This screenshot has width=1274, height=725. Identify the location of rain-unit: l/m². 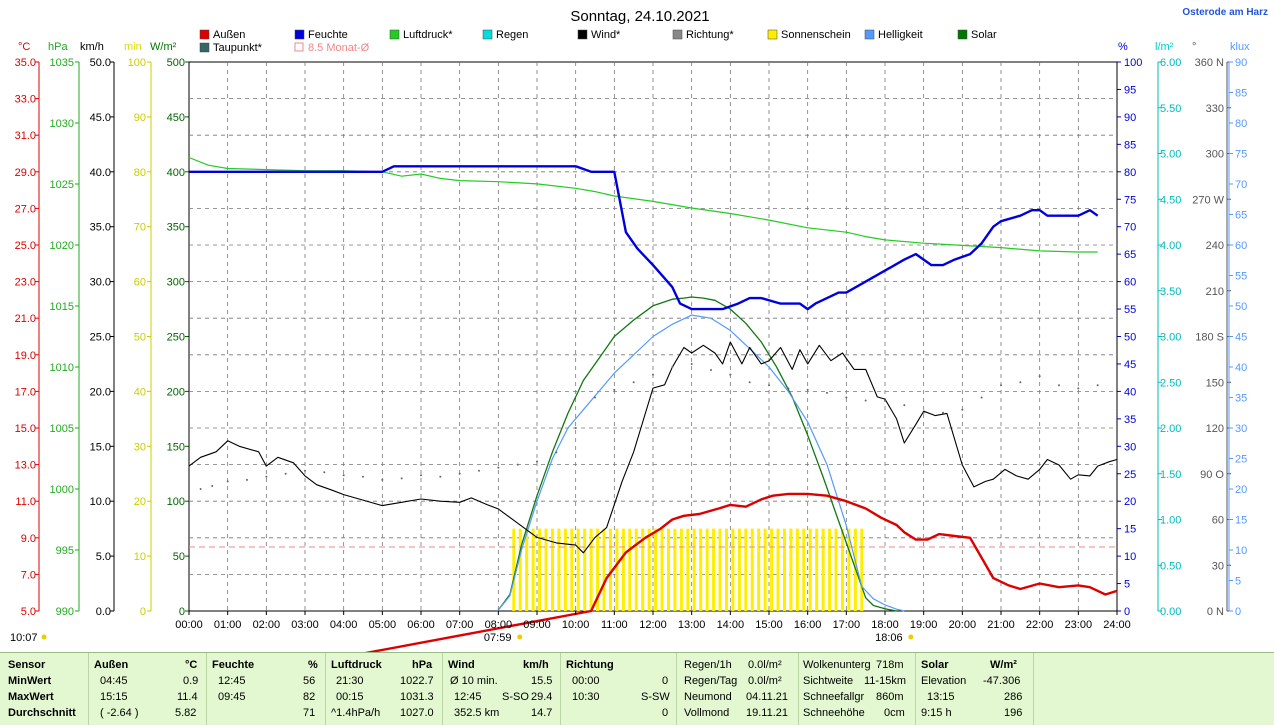
(1164, 47).